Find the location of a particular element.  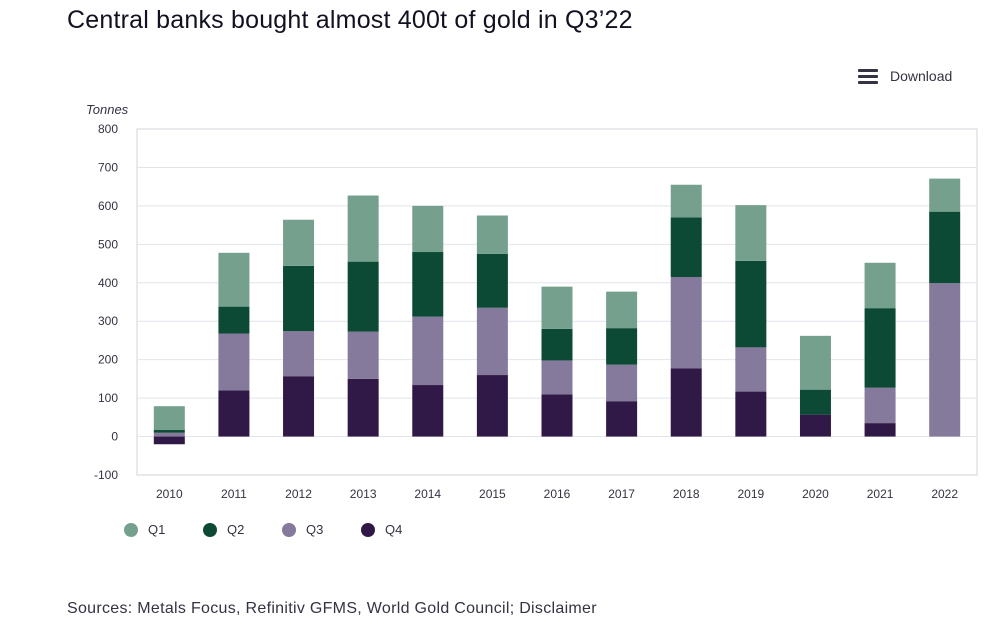

download-button: Download is located at coordinates (905, 76).